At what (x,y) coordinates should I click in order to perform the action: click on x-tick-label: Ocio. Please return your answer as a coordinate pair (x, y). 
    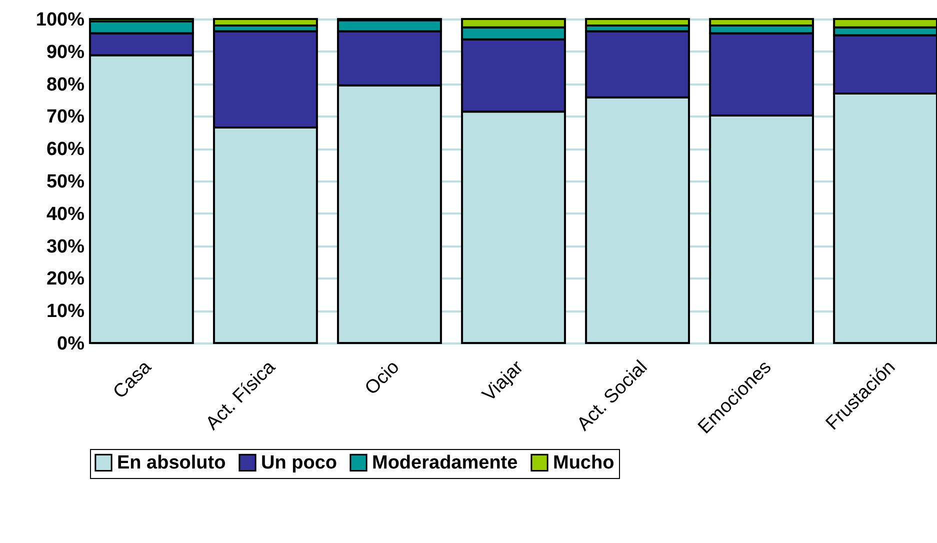
    Looking at the image, I should click on (382, 378).